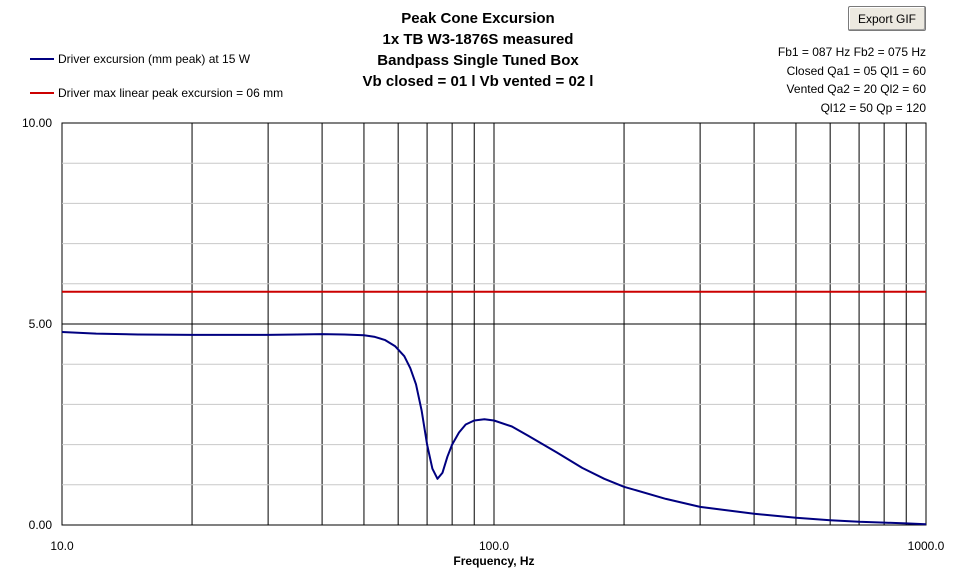 This screenshot has width=956, height=577. What do you see at coordinates (37, 123) in the screenshot?
I see `y-tick-label: 10.00` at bounding box center [37, 123].